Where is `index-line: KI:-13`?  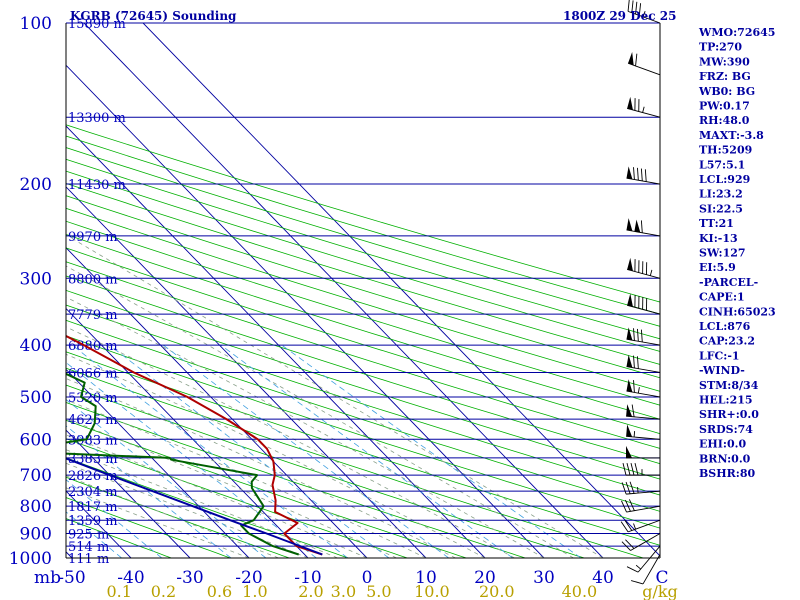
index-line: KI:-13 is located at coordinates (718, 238).